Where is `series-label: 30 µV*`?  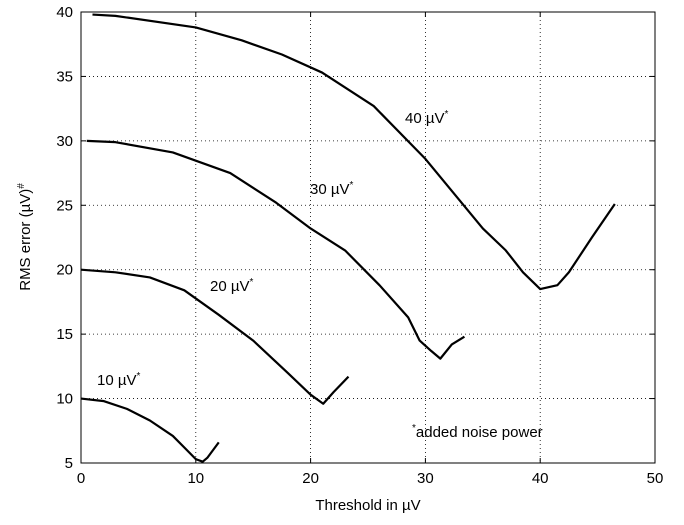
series-label: 30 µV* is located at coordinates (332, 189).